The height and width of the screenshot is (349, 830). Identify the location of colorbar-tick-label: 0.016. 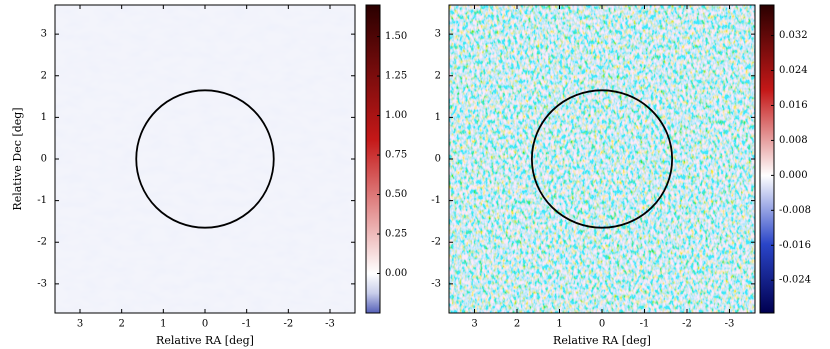
(793, 105).